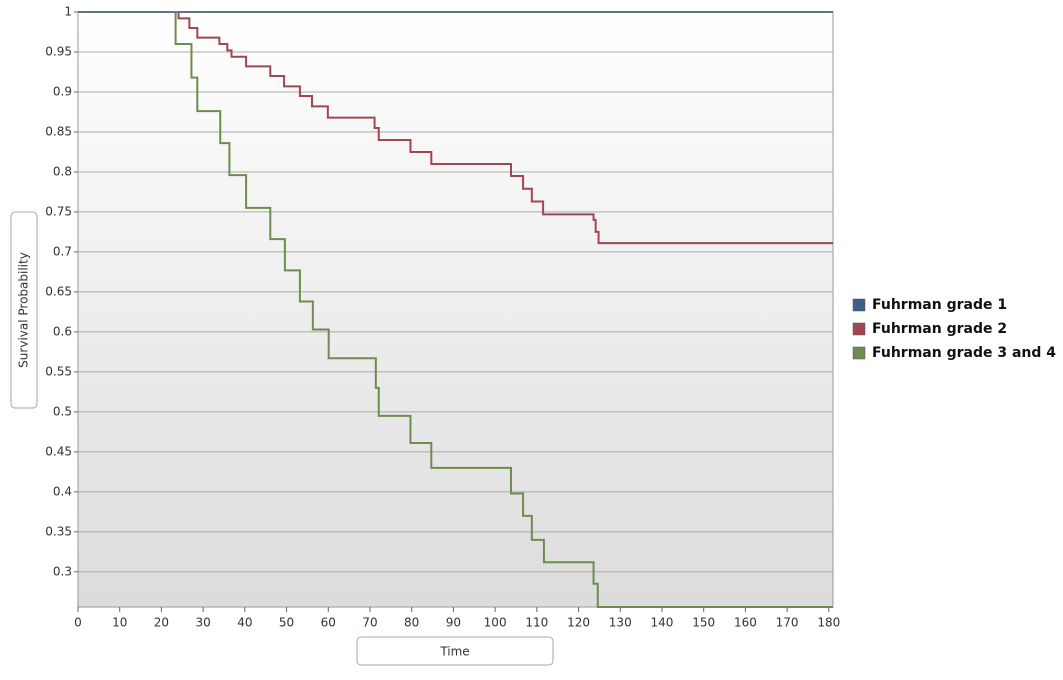 The width and height of the screenshot is (1063, 680). I want to click on y-tick-label: 0.3, so click(62, 571).